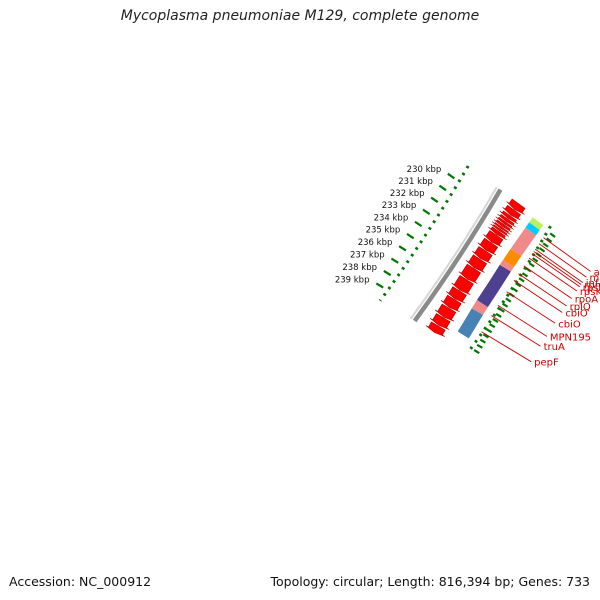 The height and width of the screenshot is (600, 600). What do you see at coordinates (359, 268) in the screenshot?
I see `scale-label-9: 238 kbp` at bounding box center [359, 268].